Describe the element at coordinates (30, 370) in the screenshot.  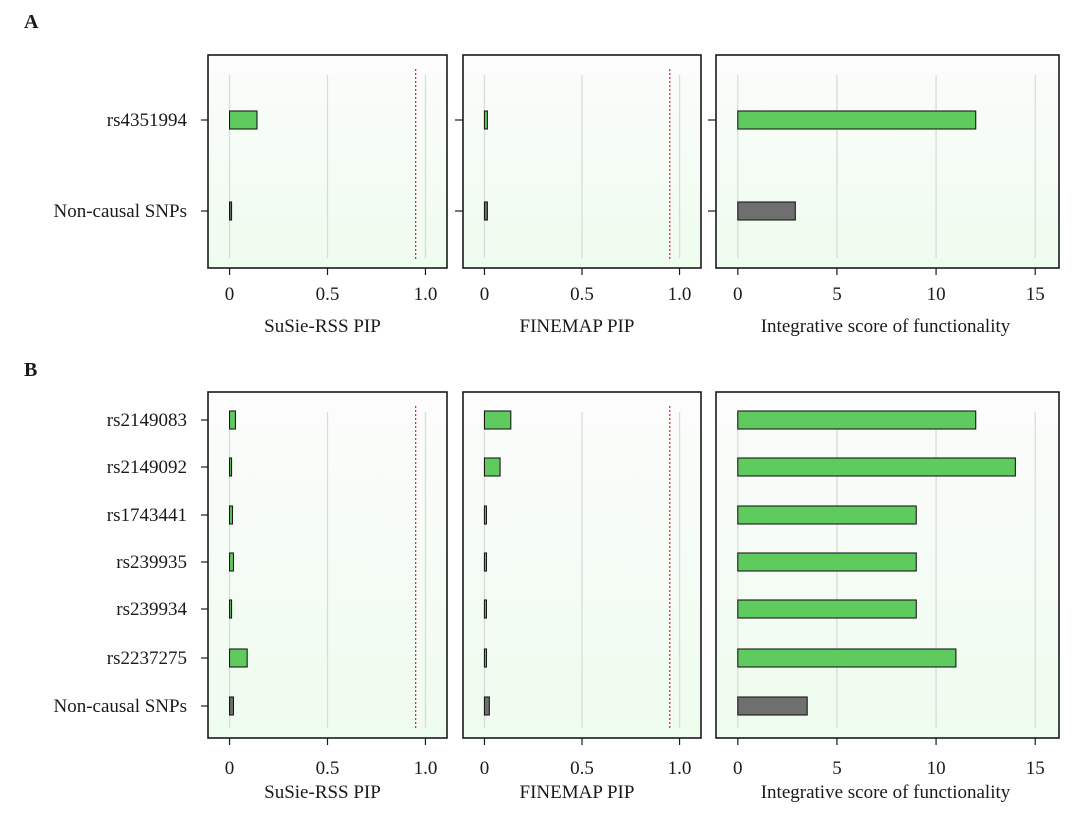
I see `panel-letter-b: B` at that location.